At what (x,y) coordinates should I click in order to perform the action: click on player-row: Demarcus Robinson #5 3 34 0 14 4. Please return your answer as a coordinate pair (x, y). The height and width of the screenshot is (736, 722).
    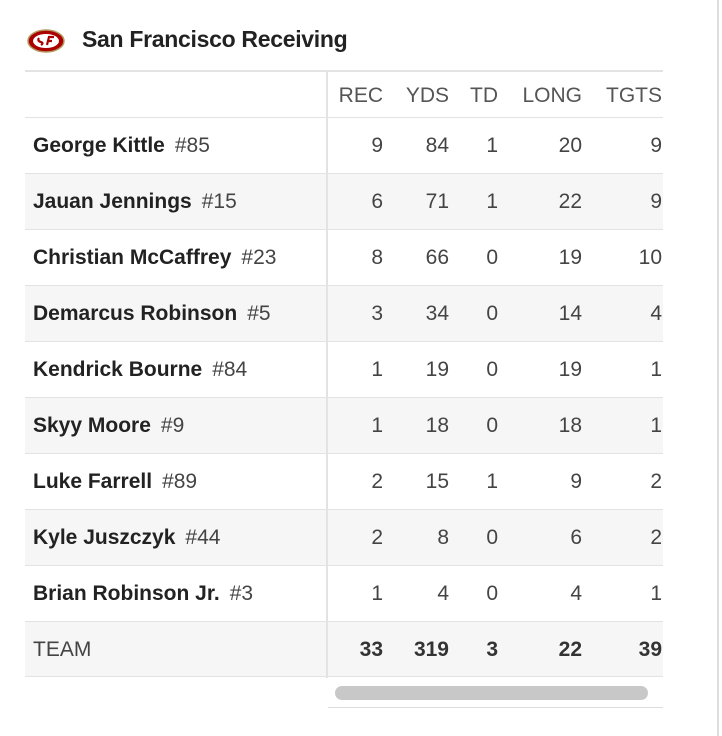
    Looking at the image, I should click on (344, 313).